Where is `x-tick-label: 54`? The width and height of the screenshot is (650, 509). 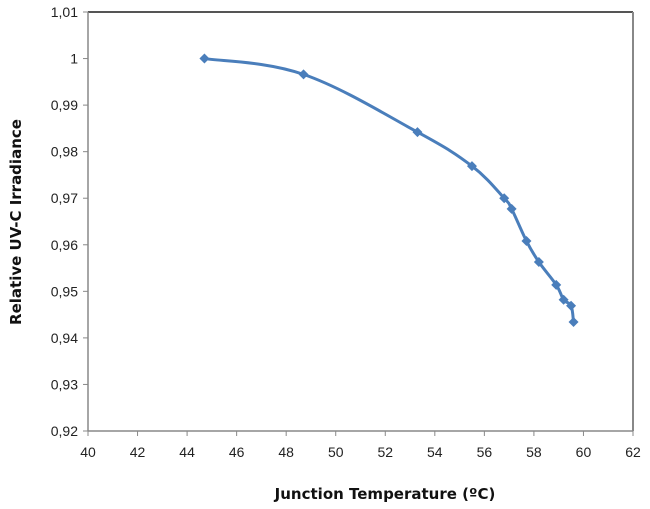 x-tick-label: 54 is located at coordinates (435, 452).